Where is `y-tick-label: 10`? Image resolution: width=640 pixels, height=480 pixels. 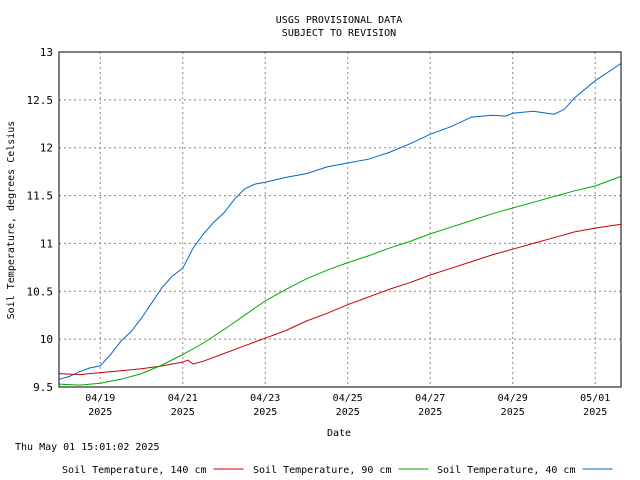
y-tick-label: 10 is located at coordinates (46, 339).